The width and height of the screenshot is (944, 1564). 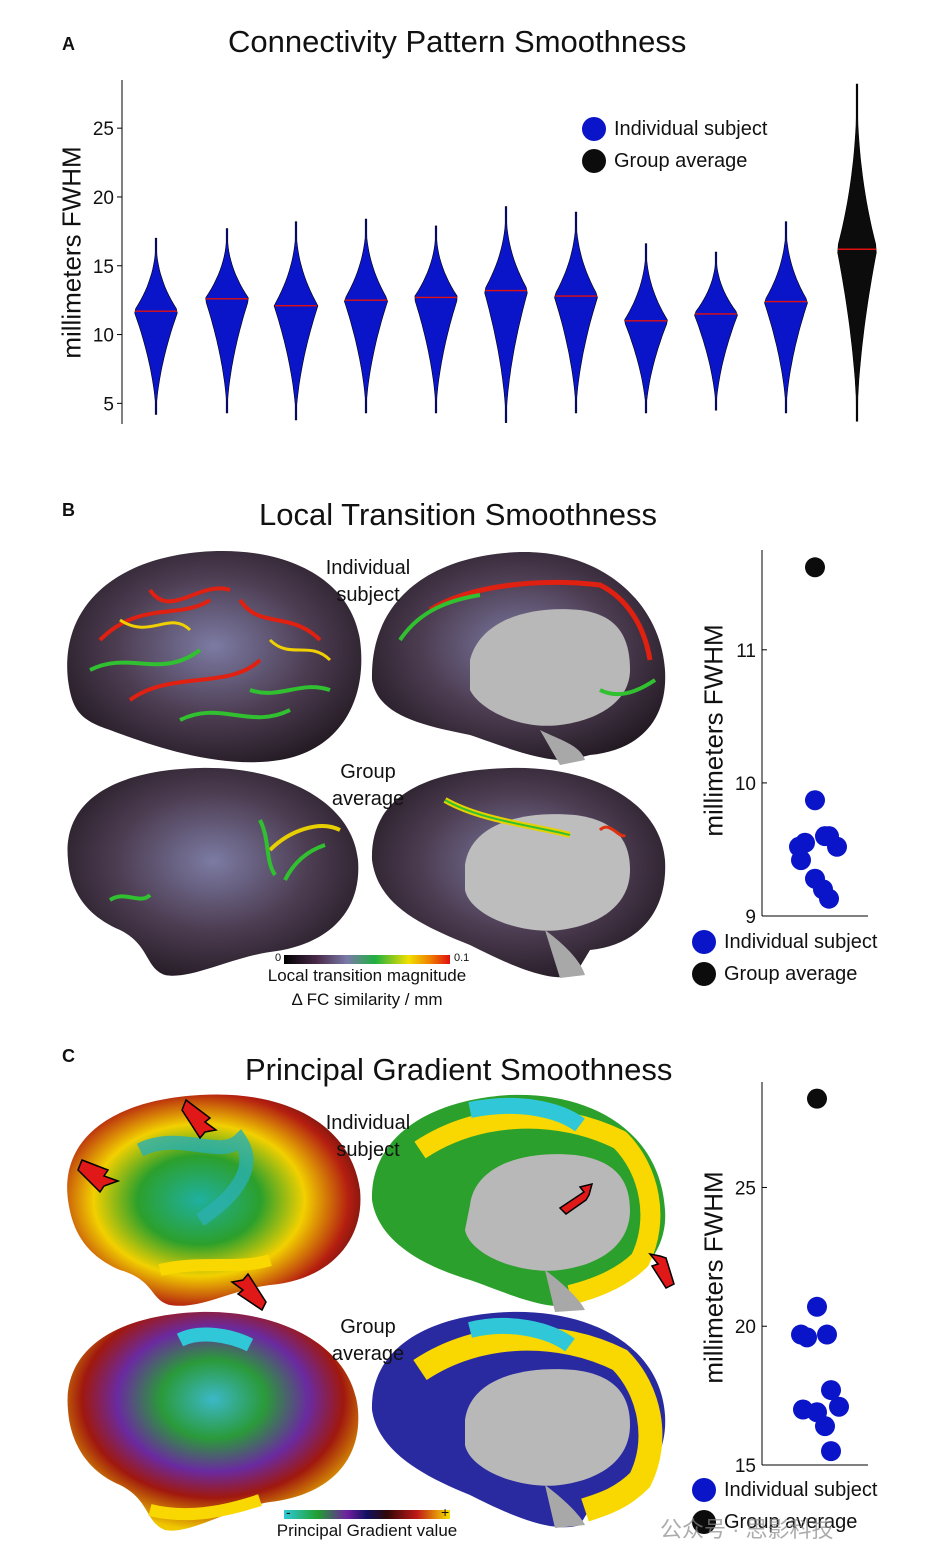 What do you see at coordinates (815, 567) in the screenshot?
I see `panel-b-point-group` at bounding box center [815, 567].